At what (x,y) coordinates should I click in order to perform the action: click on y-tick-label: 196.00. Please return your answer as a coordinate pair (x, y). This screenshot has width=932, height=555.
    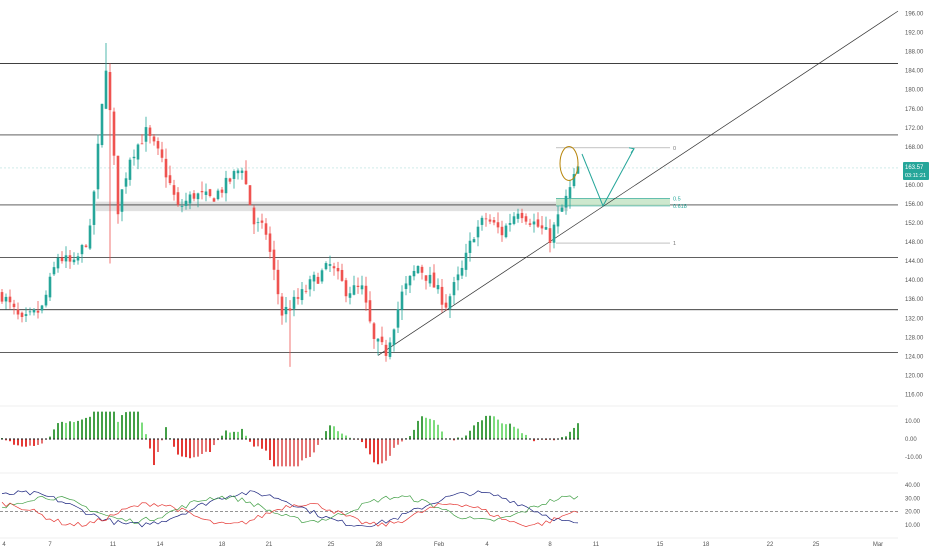
    Looking at the image, I should click on (914, 15).